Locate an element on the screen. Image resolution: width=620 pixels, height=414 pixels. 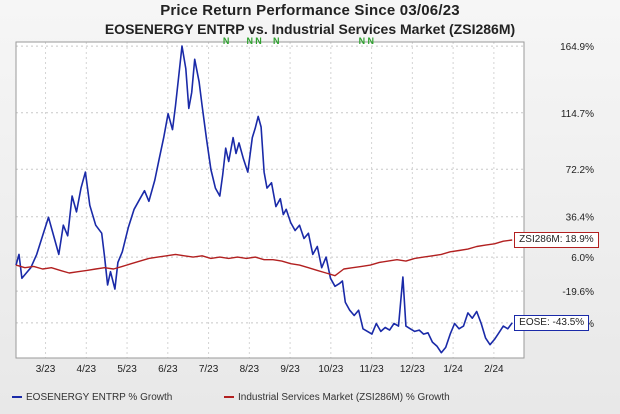
x-tick-label: 2/24 is located at coordinates (494, 369).